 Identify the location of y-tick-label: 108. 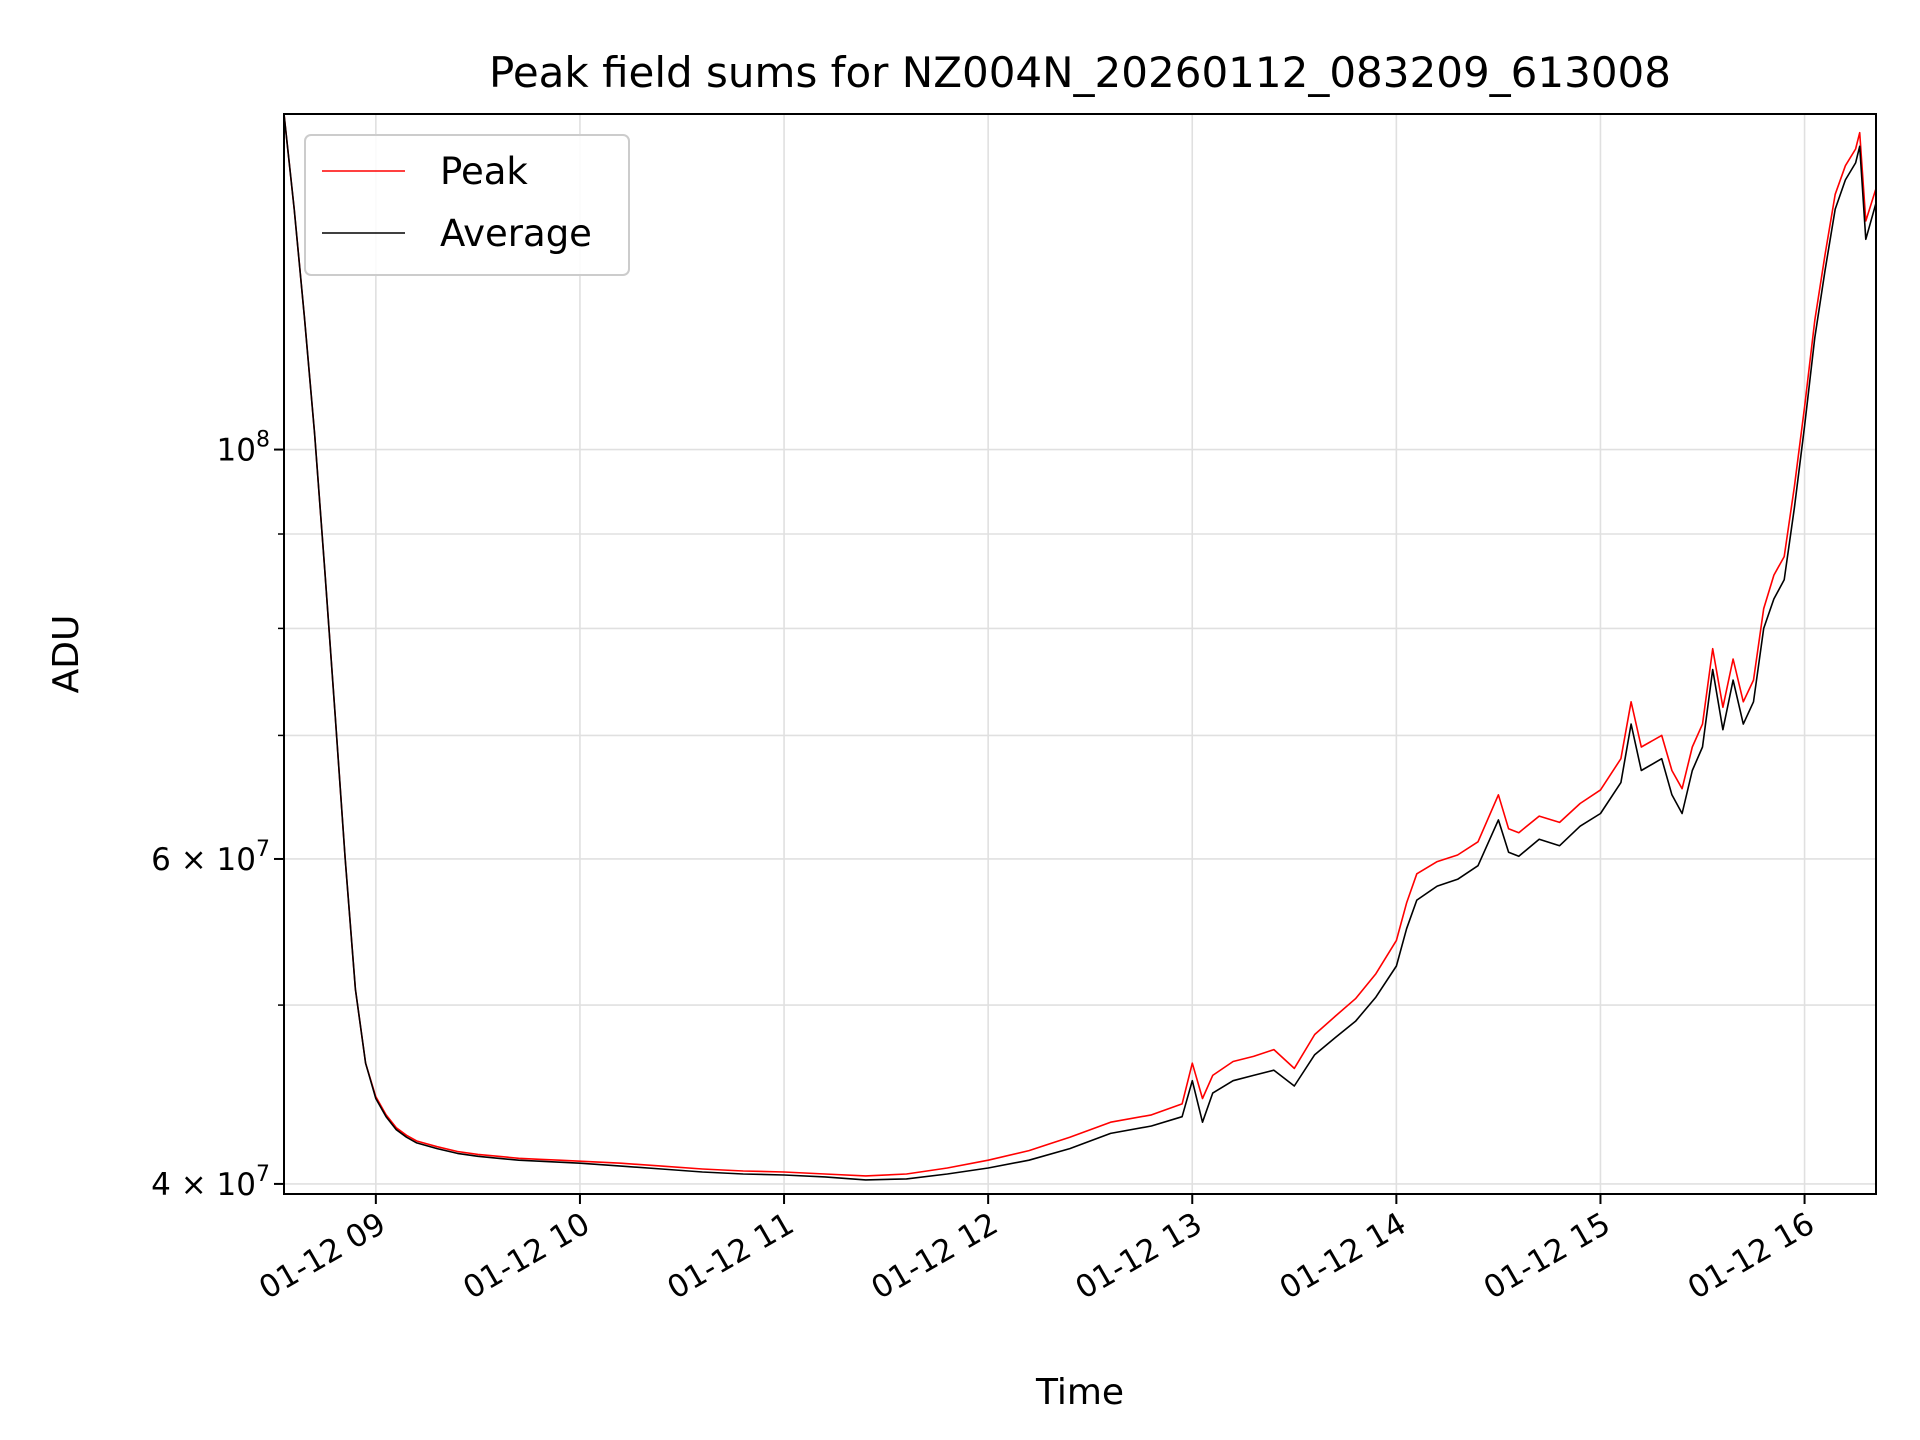
(243, 448).